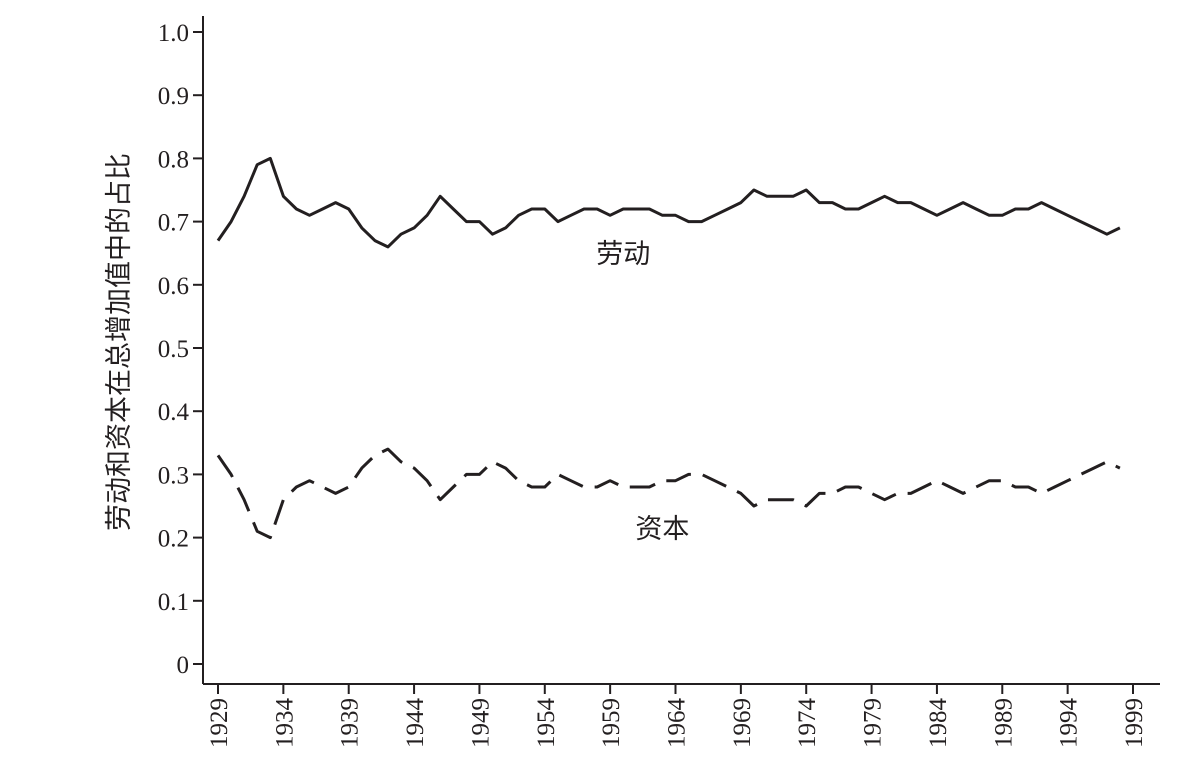 The width and height of the screenshot is (1204, 777). Describe the element at coordinates (1134, 723) in the screenshot. I see `x-tick-label: 1999` at that location.